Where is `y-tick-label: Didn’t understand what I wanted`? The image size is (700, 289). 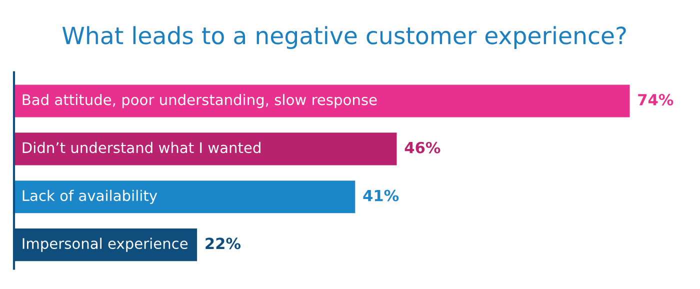 y-tick-label: Didn’t understand what I wanted is located at coordinates (141, 148).